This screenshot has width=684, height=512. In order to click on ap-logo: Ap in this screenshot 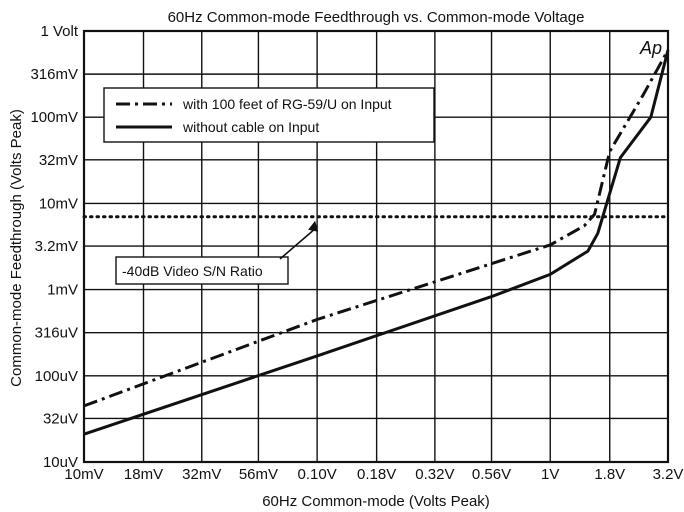, I will do `click(650, 48)`.